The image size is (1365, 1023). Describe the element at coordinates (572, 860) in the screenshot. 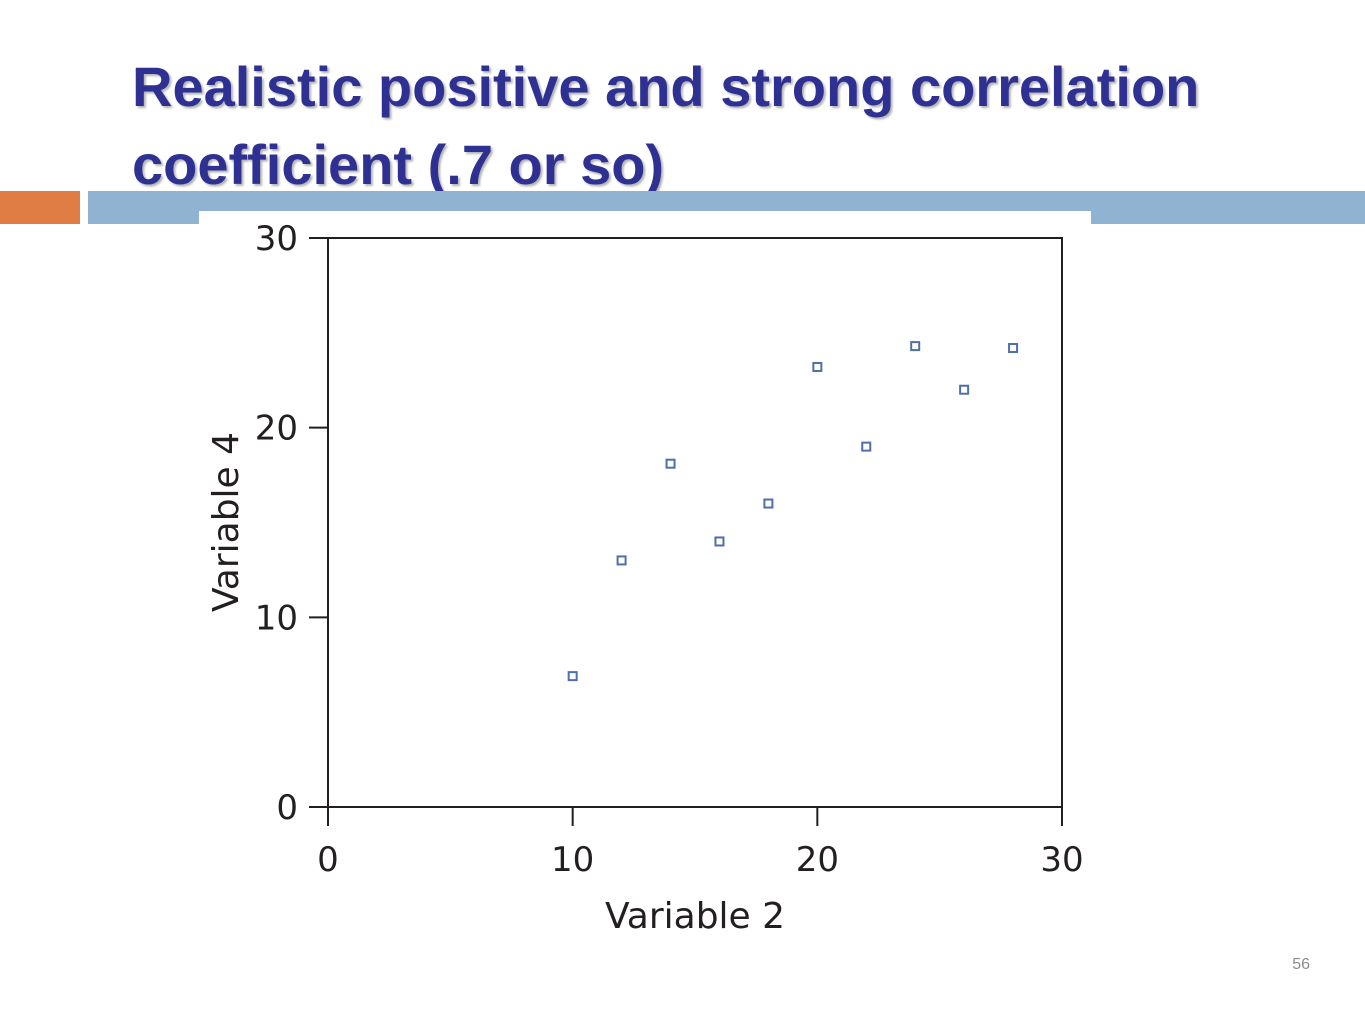

I see `x-tick-label: 10` at that location.